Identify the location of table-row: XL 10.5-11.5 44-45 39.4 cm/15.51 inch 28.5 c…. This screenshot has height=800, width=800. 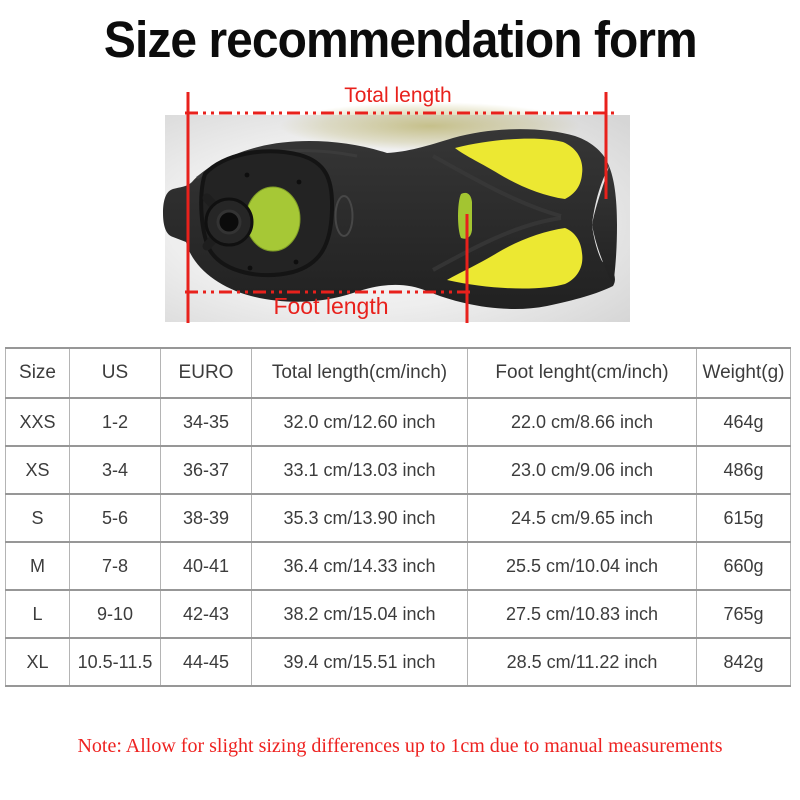
(398, 662).